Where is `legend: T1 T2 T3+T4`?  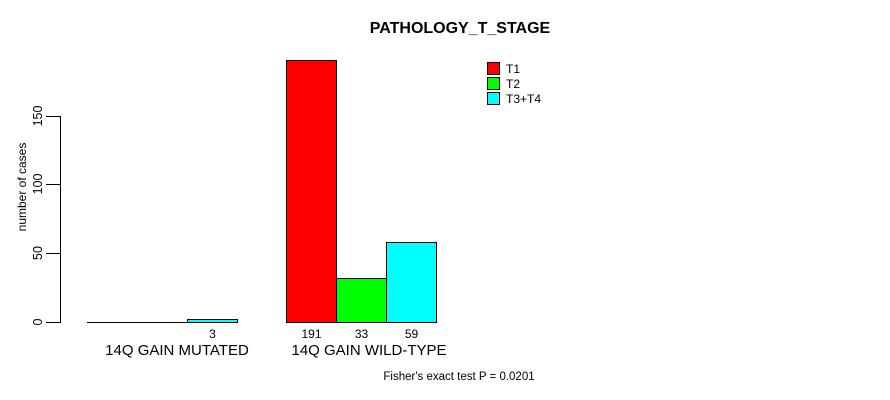 legend: T1 T2 T3+T4 is located at coordinates (514, 83).